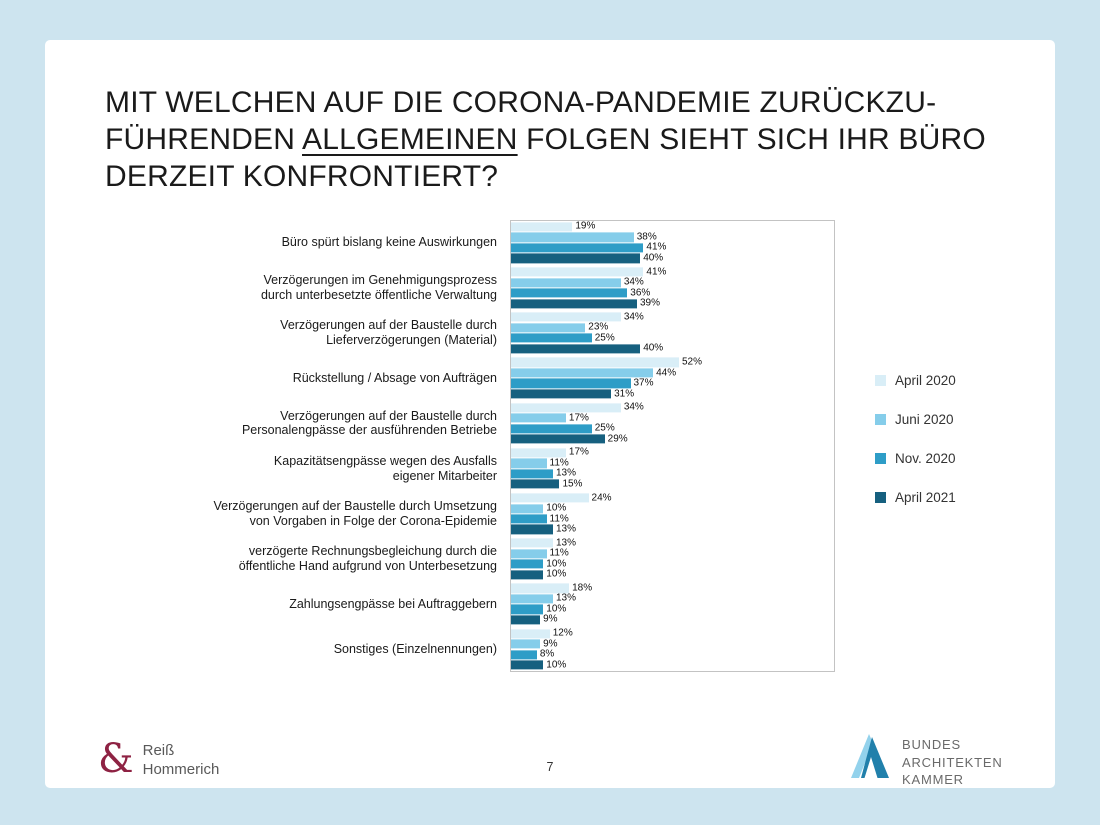 The height and width of the screenshot is (825, 1100). I want to click on category-bars: 17% 11% 13% 15%, so click(550, 468).